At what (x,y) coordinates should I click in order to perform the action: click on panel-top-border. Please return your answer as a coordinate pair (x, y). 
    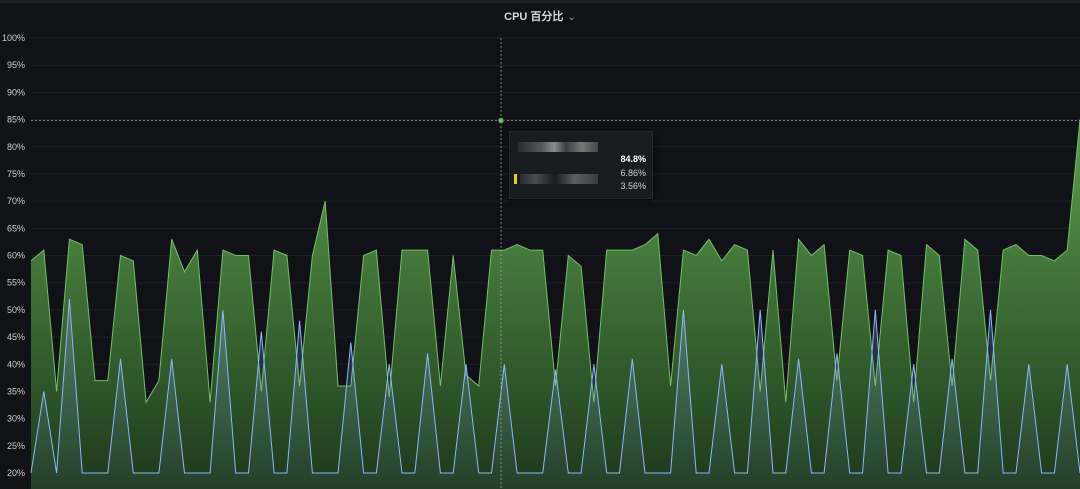
    Looking at the image, I should click on (540, 1).